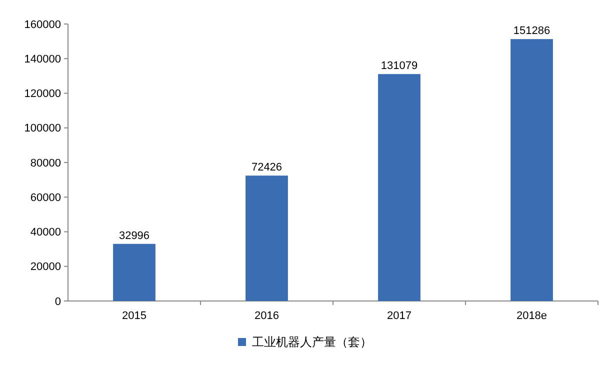 This screenshot has height=379, width=600. I want to click on y-tick-label: 20000, so click(45, 267).